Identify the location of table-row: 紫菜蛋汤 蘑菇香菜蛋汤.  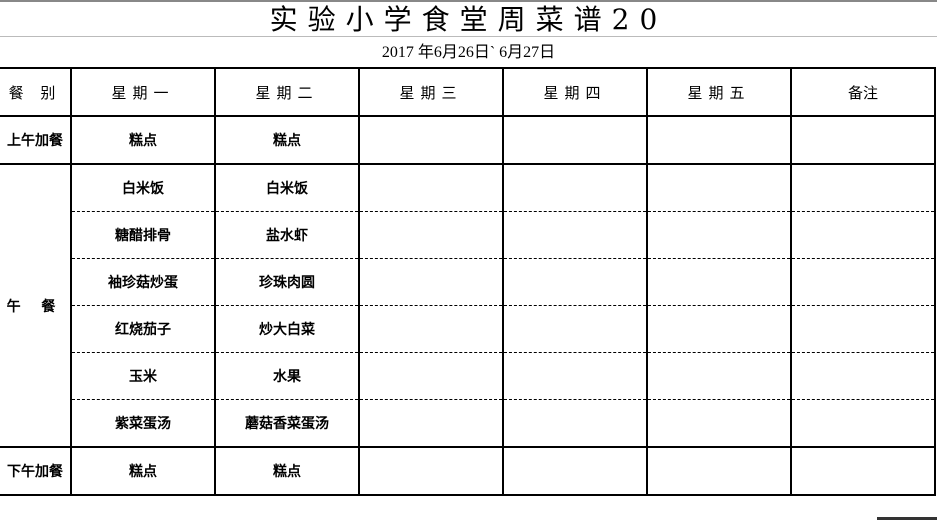
(468, 423).